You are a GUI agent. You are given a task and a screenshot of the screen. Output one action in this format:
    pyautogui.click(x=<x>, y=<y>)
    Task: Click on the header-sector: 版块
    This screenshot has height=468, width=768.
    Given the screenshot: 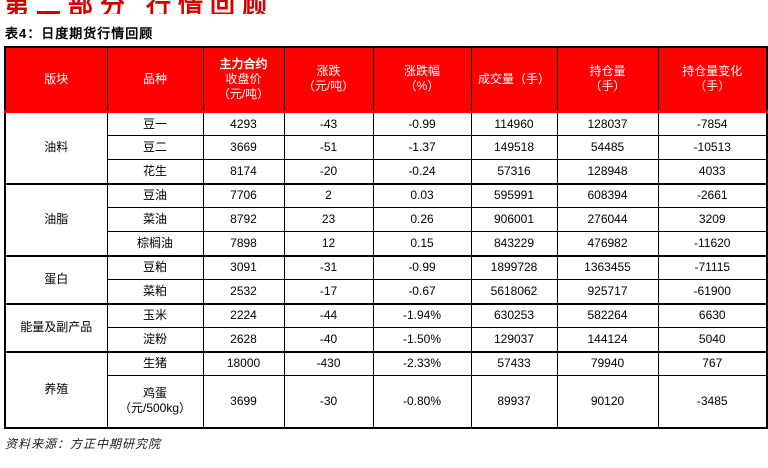 What is the action you would take?
    pyautogui.click(x=56, y=79)
    